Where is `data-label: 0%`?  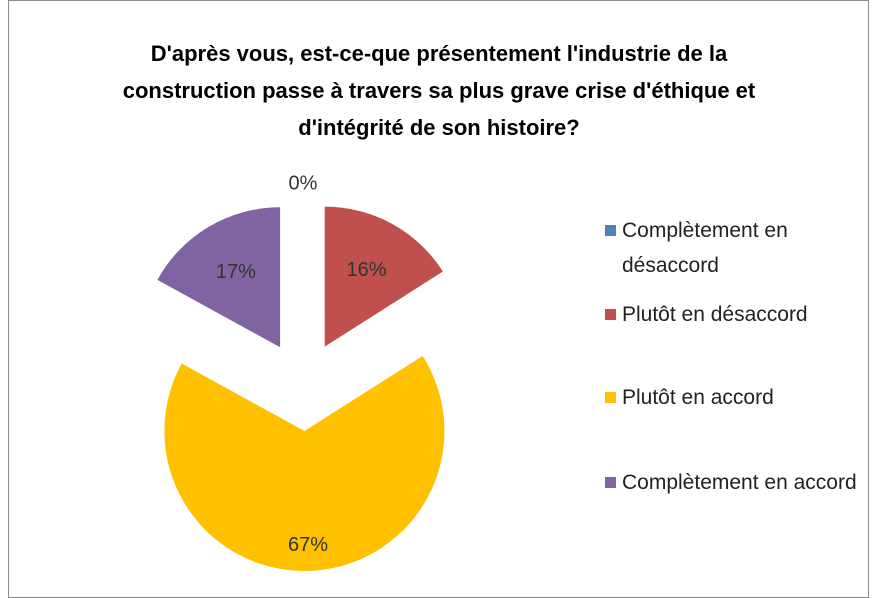 data-label: 0% is located at coordinates (303, 183).